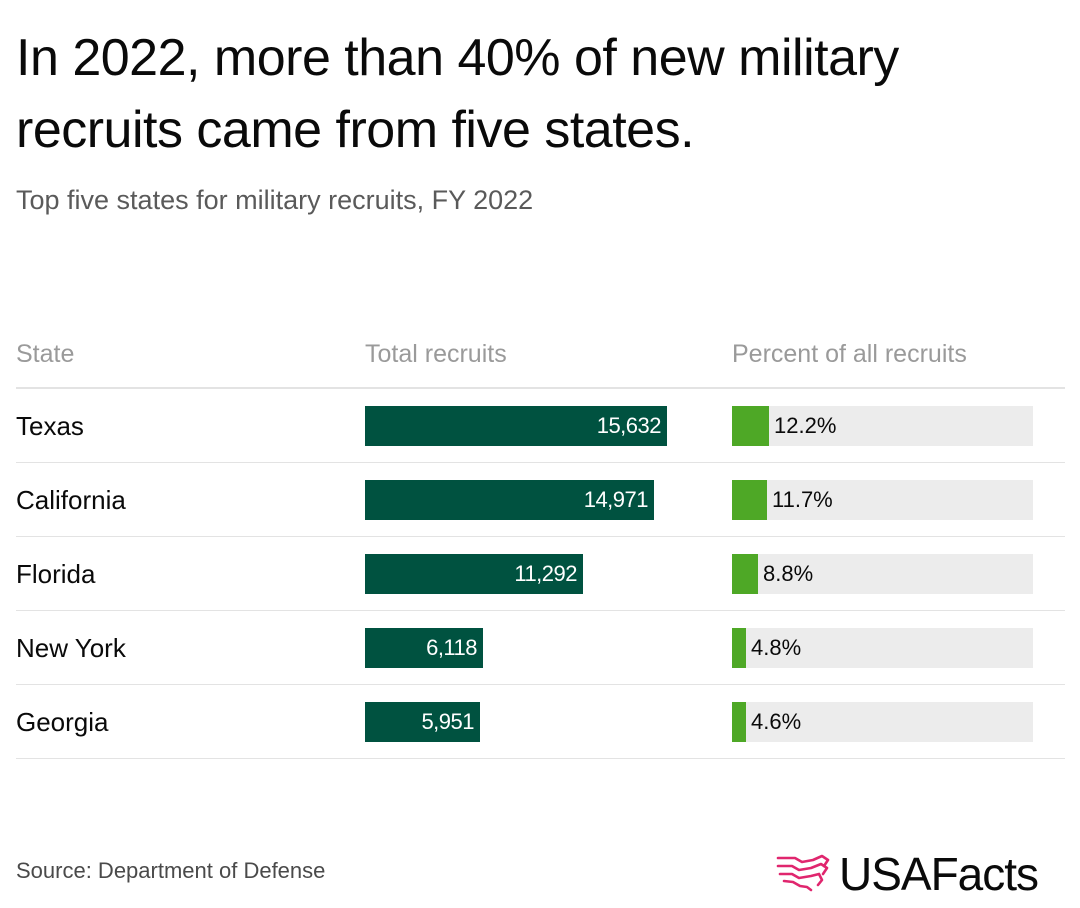  Describe the element at coordinates (516, 426) in the screenshot. I see `total-recruits-bar: 15,632` at that location.